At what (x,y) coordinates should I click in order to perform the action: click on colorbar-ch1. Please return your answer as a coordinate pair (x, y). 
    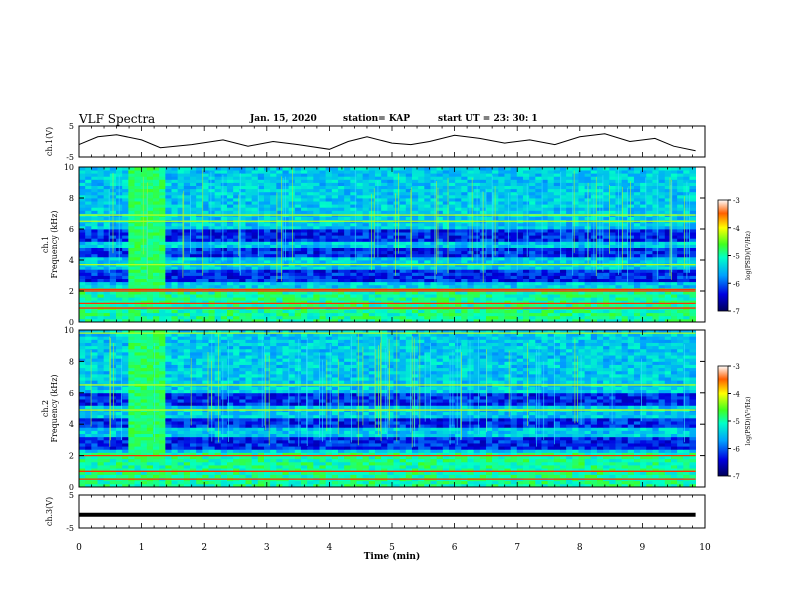
    Looking at the image, I should click on (723, 255).